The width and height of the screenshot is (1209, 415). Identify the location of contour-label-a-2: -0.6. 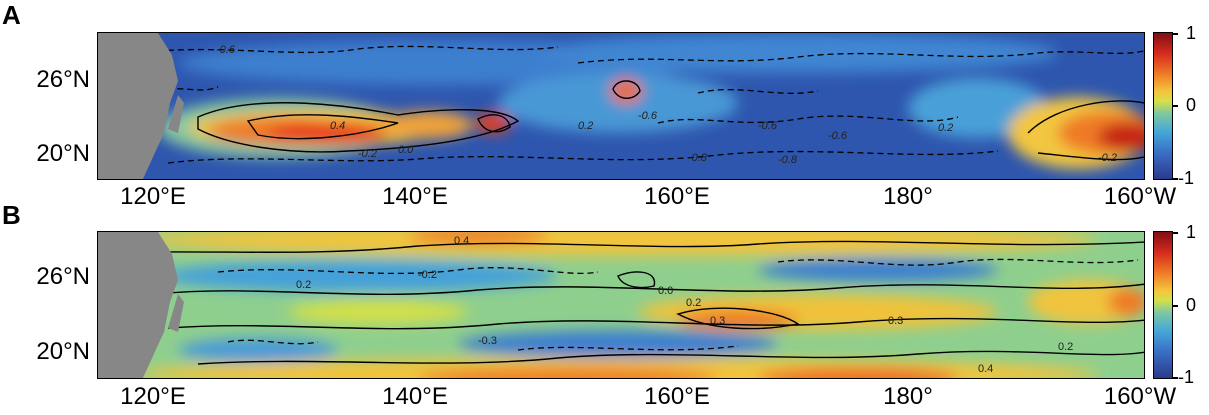
(648, 116).